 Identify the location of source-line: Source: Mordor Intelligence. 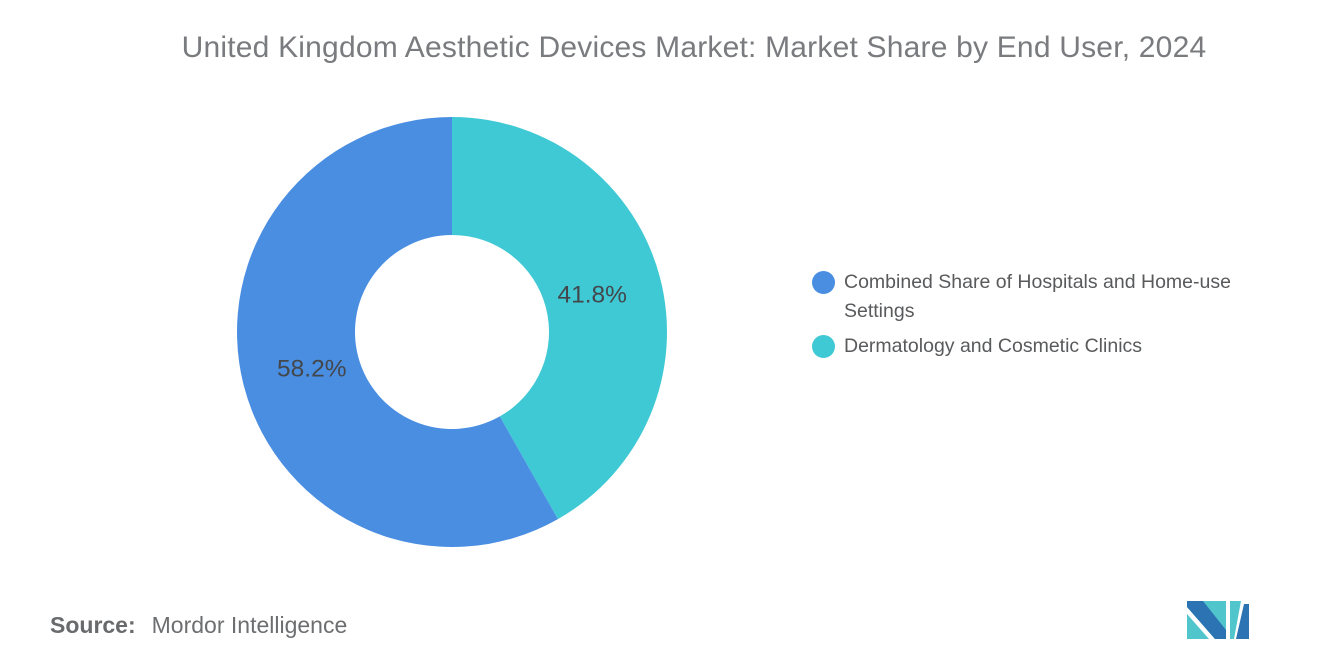
(198, 625).